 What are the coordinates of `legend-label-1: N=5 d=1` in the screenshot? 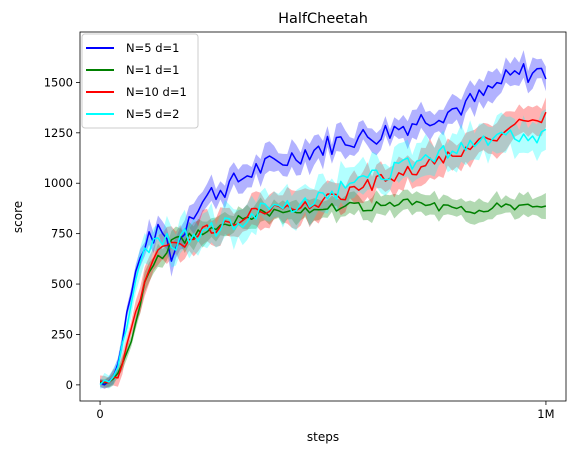 It's located at (152, 48).